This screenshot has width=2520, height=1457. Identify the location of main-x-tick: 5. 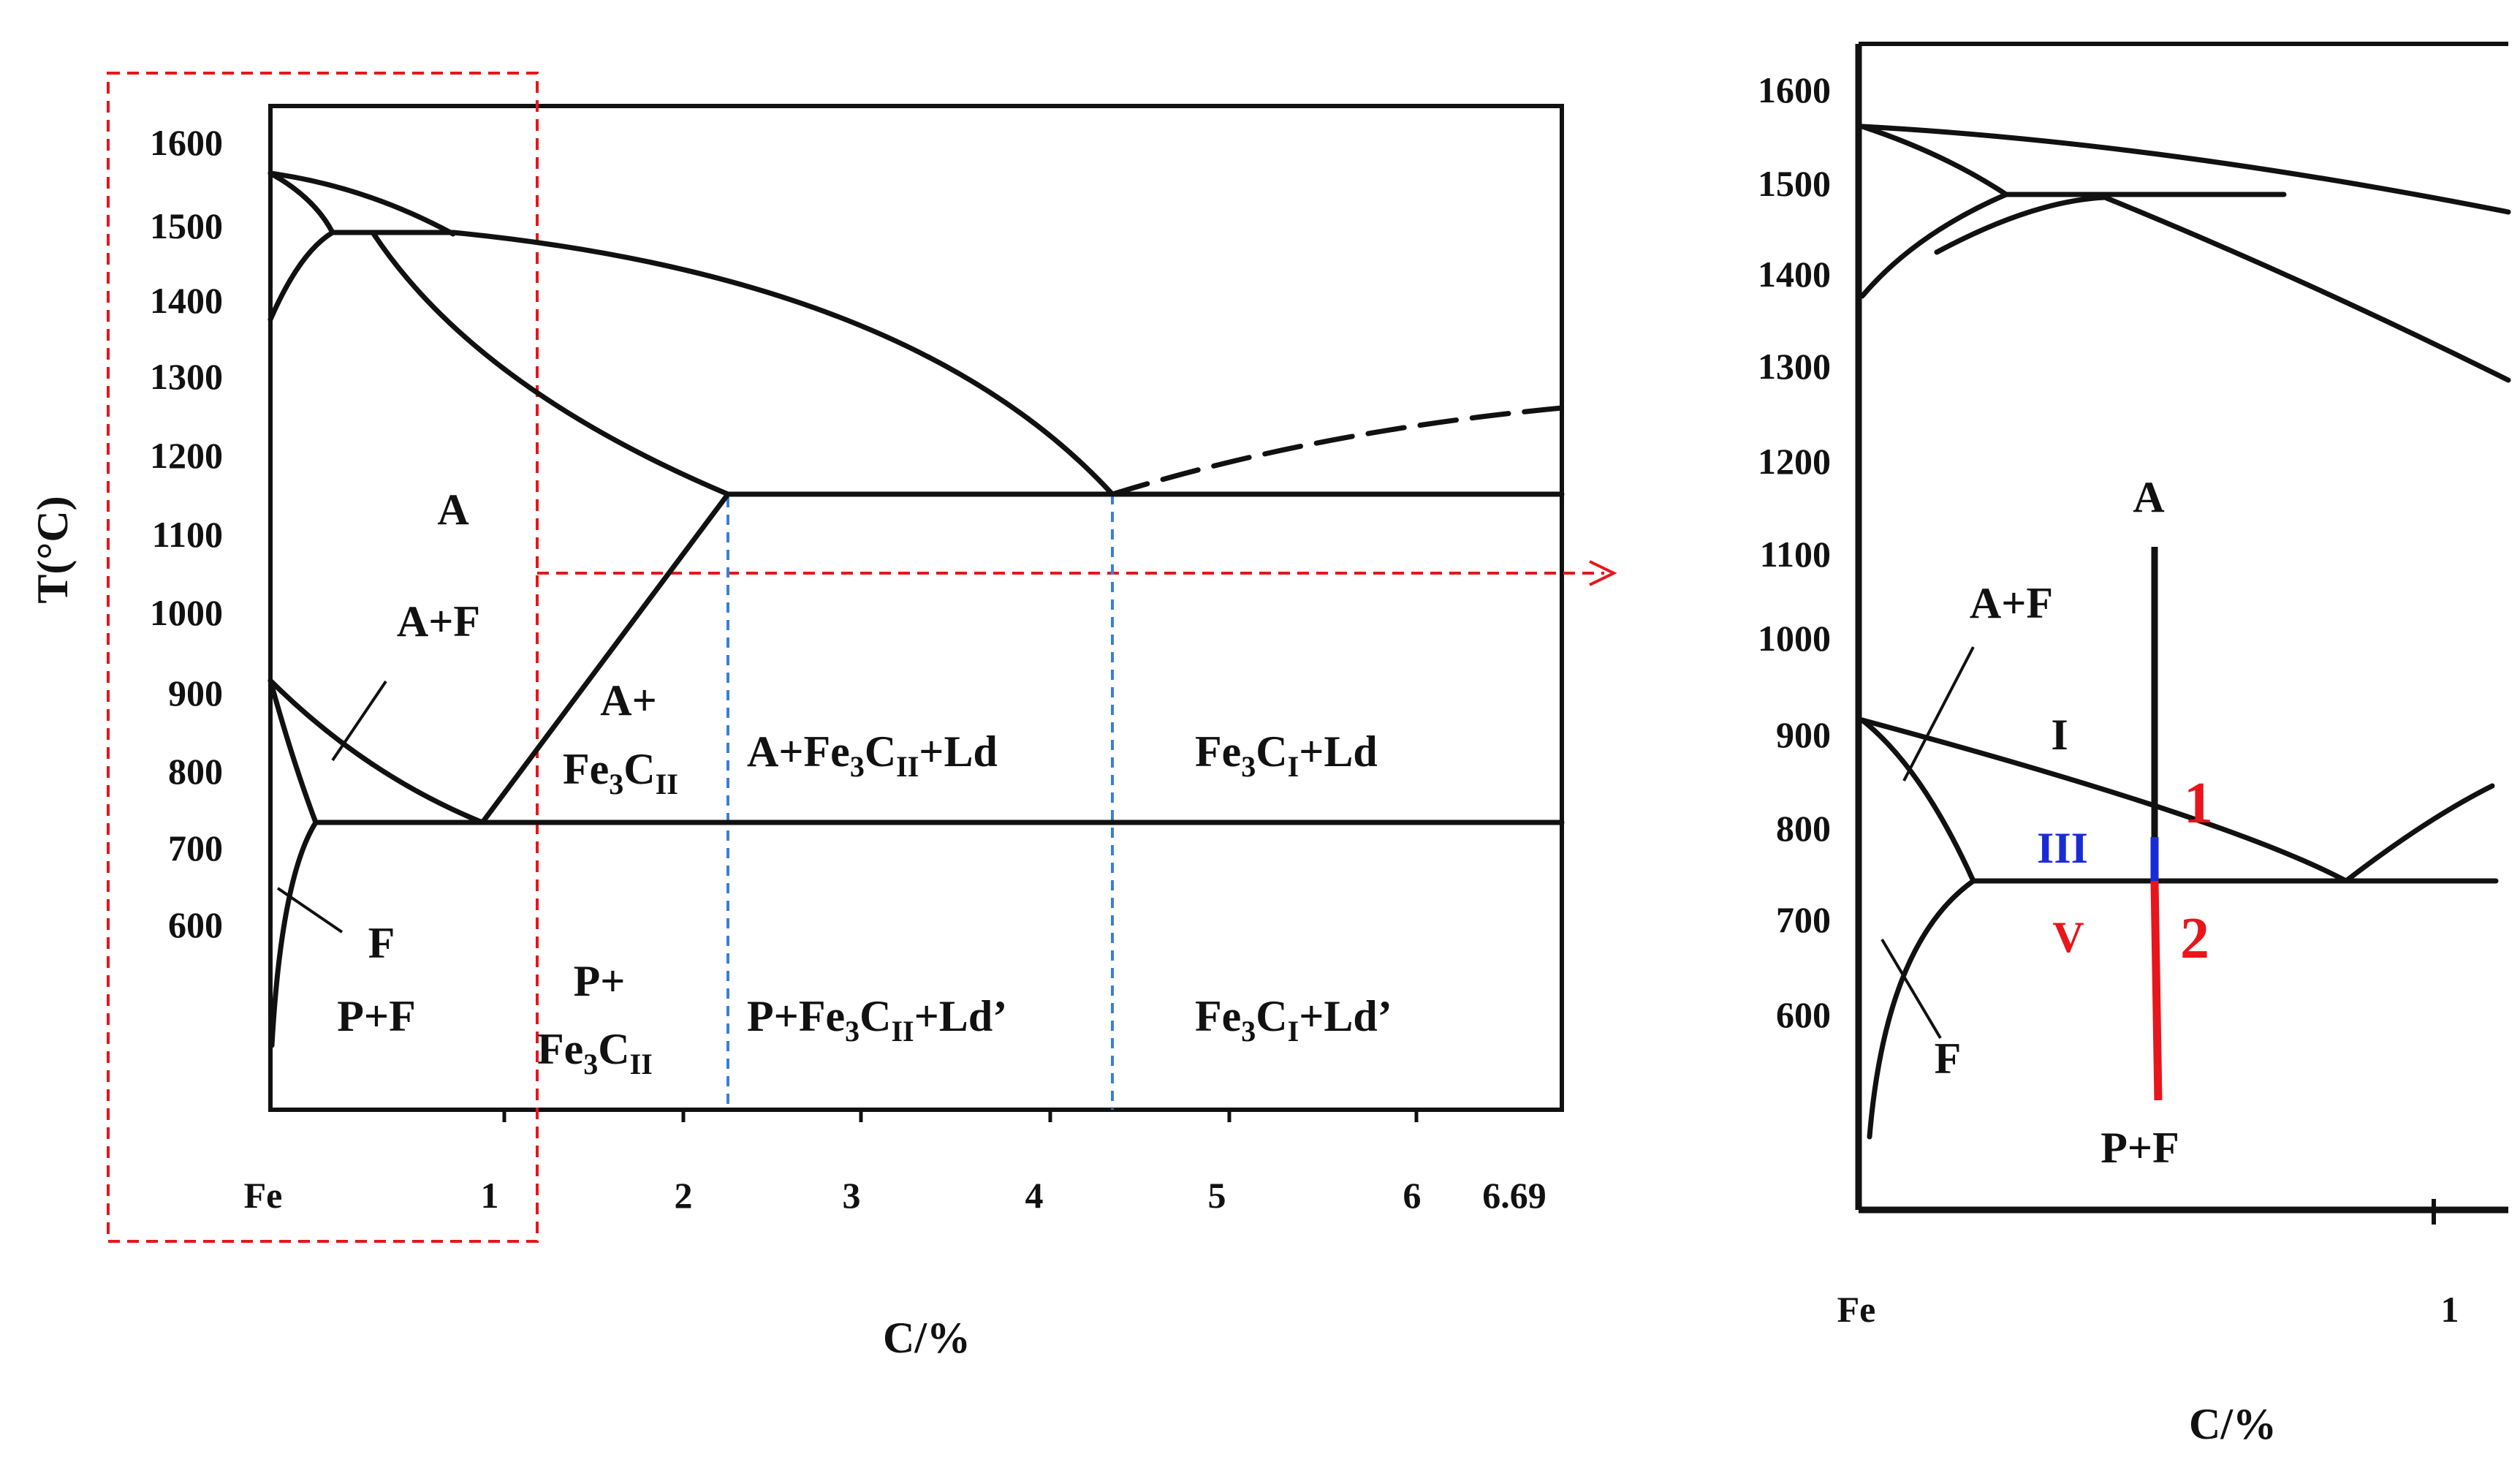
(1217, 1195).